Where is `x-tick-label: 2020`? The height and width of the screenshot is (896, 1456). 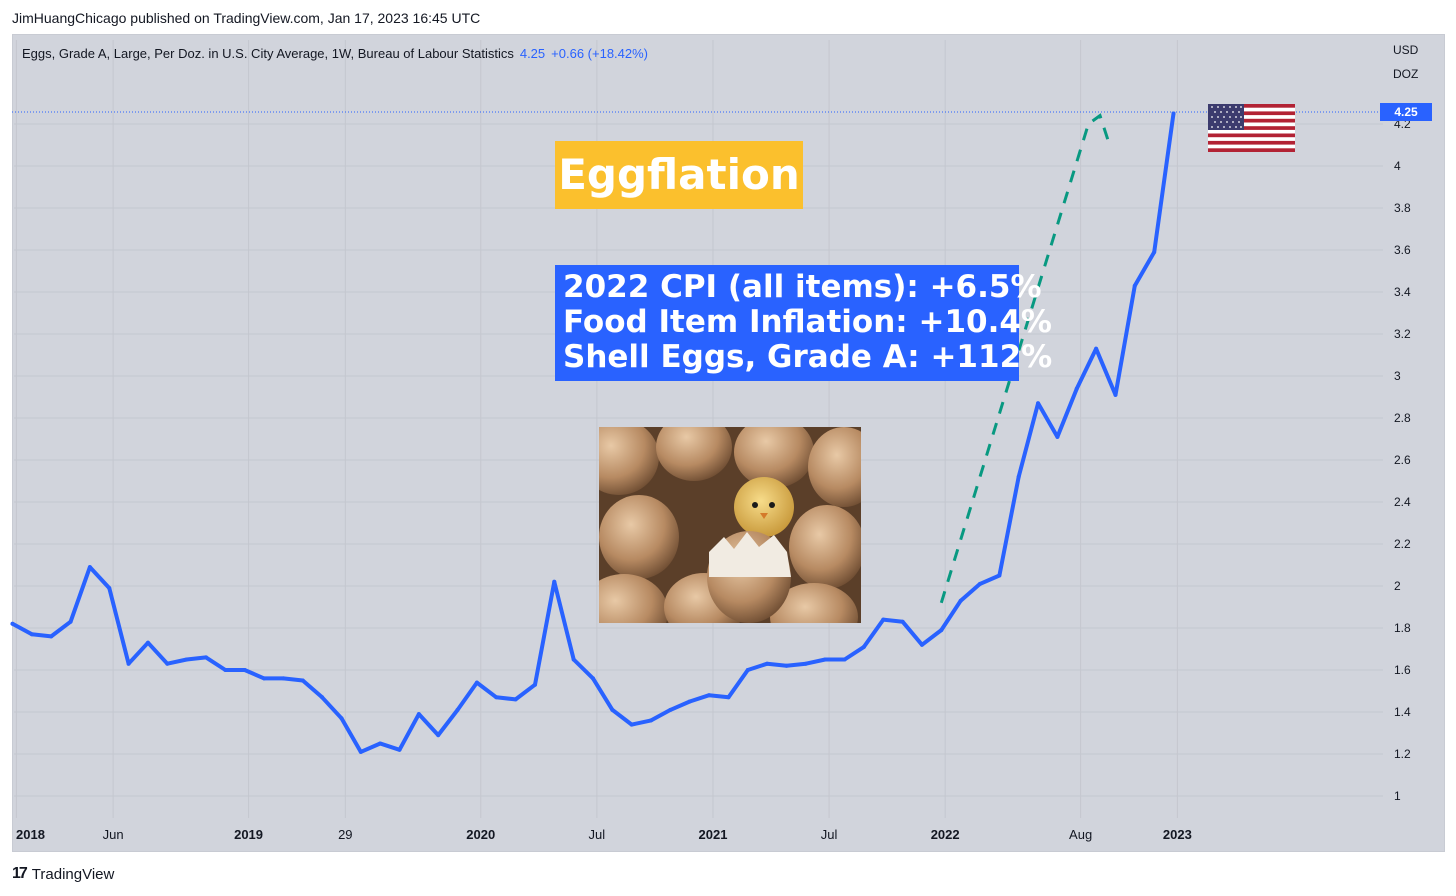
x-tick-label: 2020 is located at coordinates (480, 834).